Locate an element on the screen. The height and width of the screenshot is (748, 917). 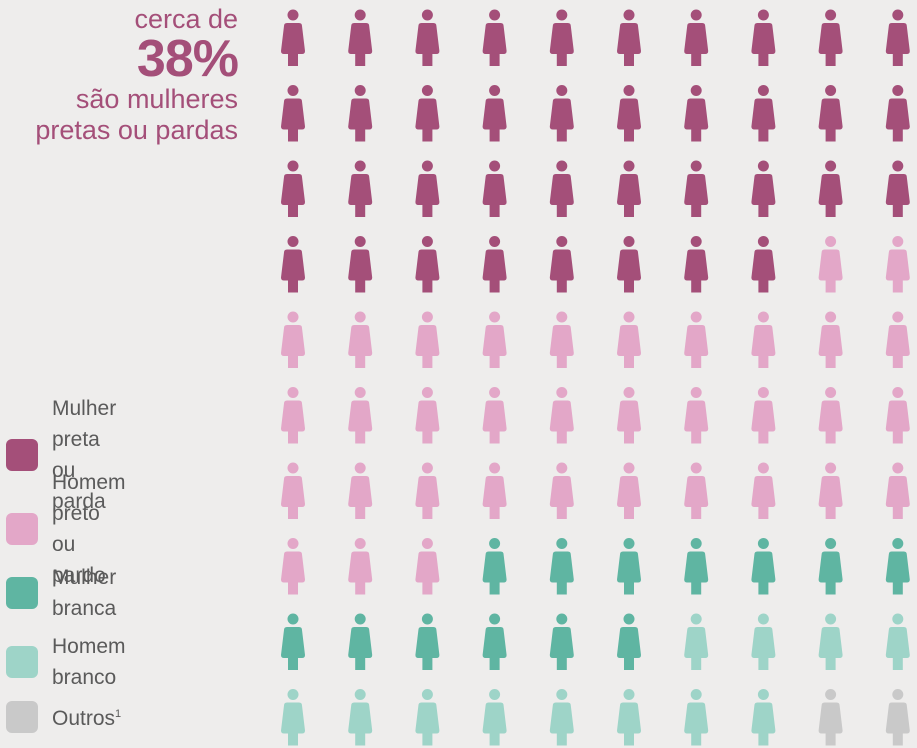
legend-item-mulher-branca: Mulher branca is located at coordinates (61, 593).